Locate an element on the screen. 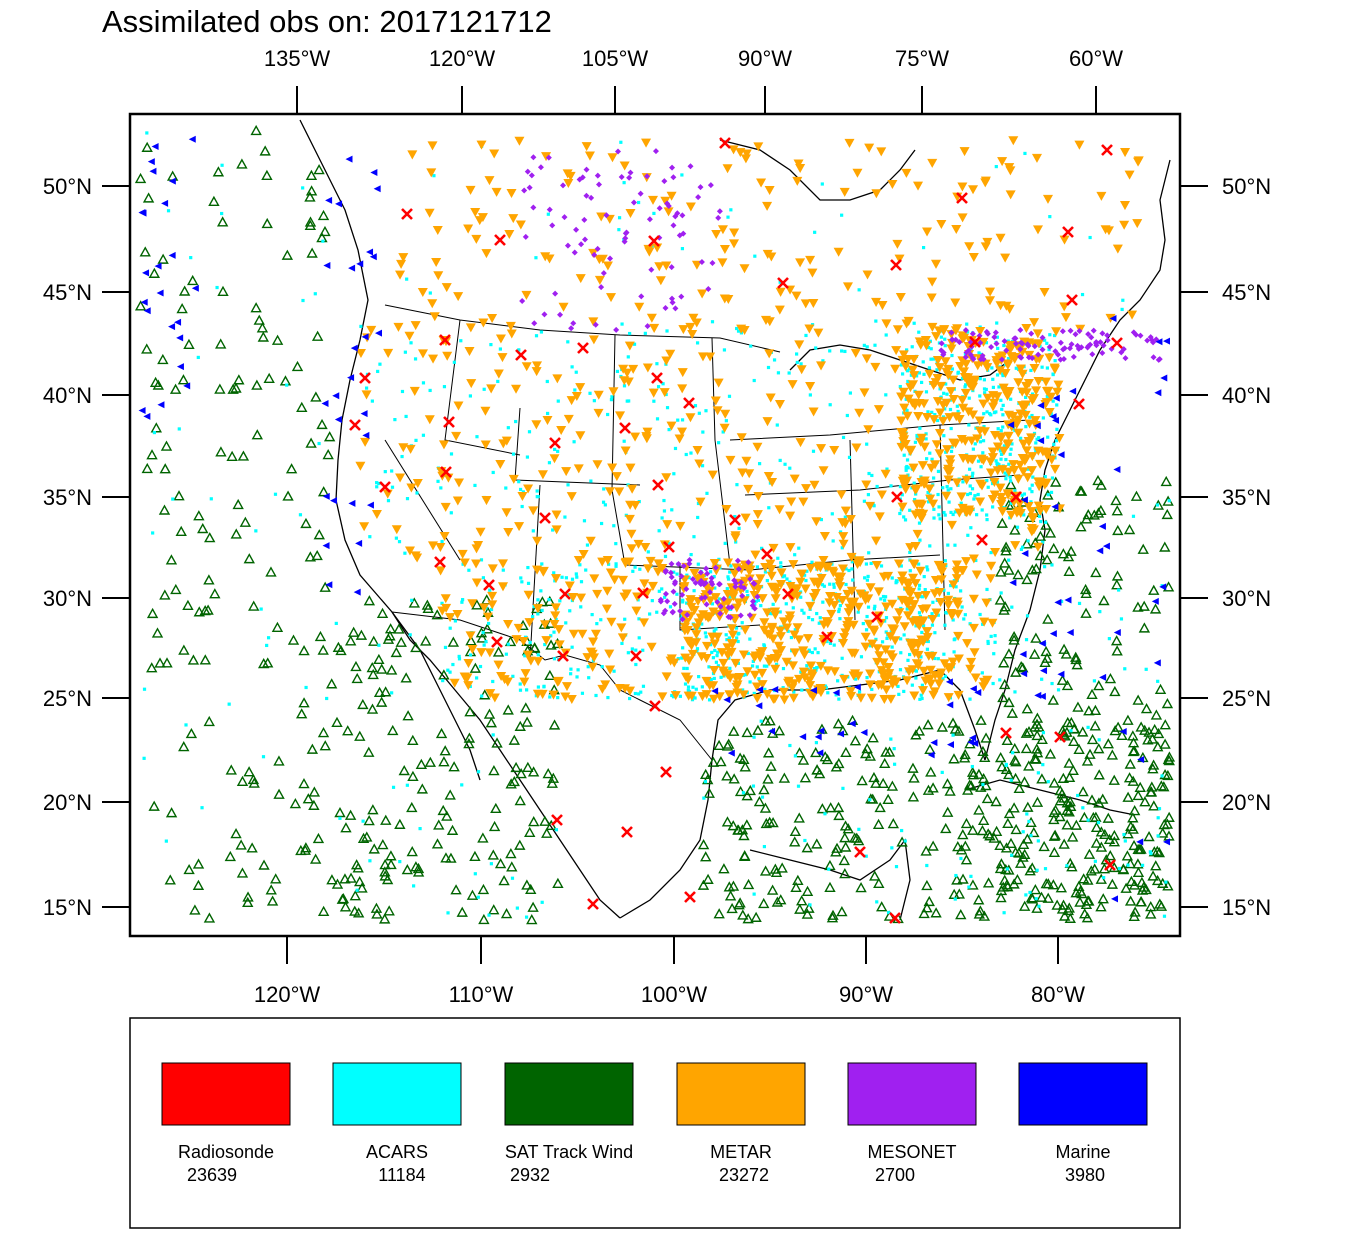 The image size is (1350, 1250). legend-label-marine: Marine is located at coordinates (1082, 1152).